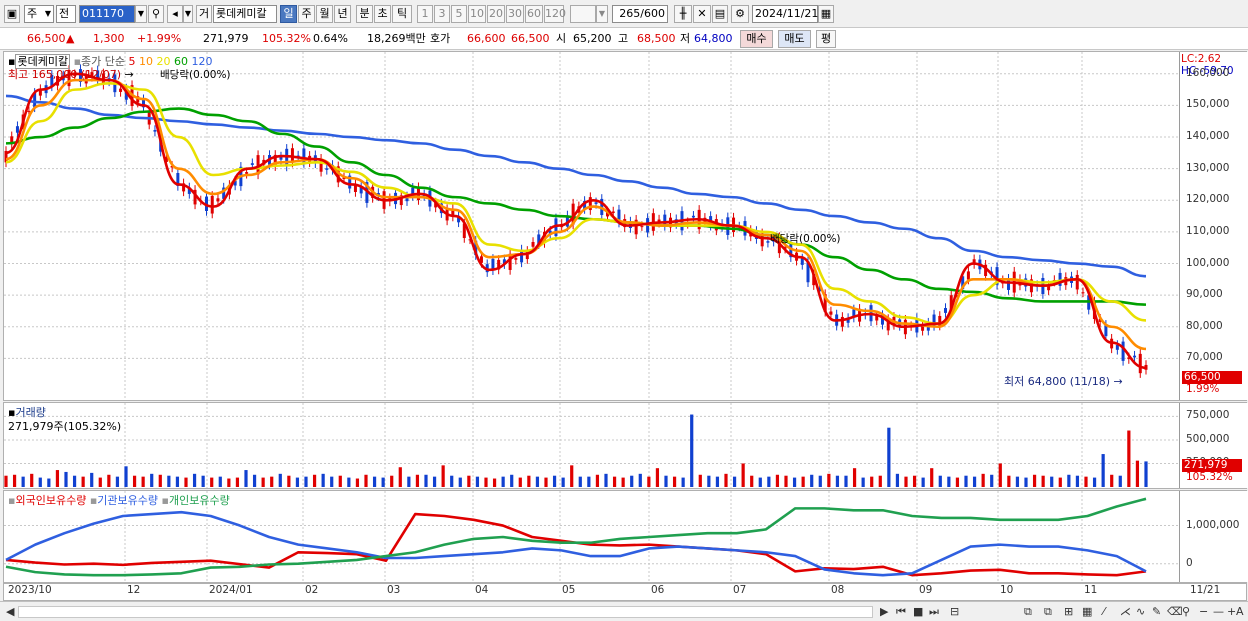 The width and height of the screenshot is (1248, 621). Describe the element at coordinates (402, 14) in the screenshot. I see `period-tick-button: 틱` at that location.